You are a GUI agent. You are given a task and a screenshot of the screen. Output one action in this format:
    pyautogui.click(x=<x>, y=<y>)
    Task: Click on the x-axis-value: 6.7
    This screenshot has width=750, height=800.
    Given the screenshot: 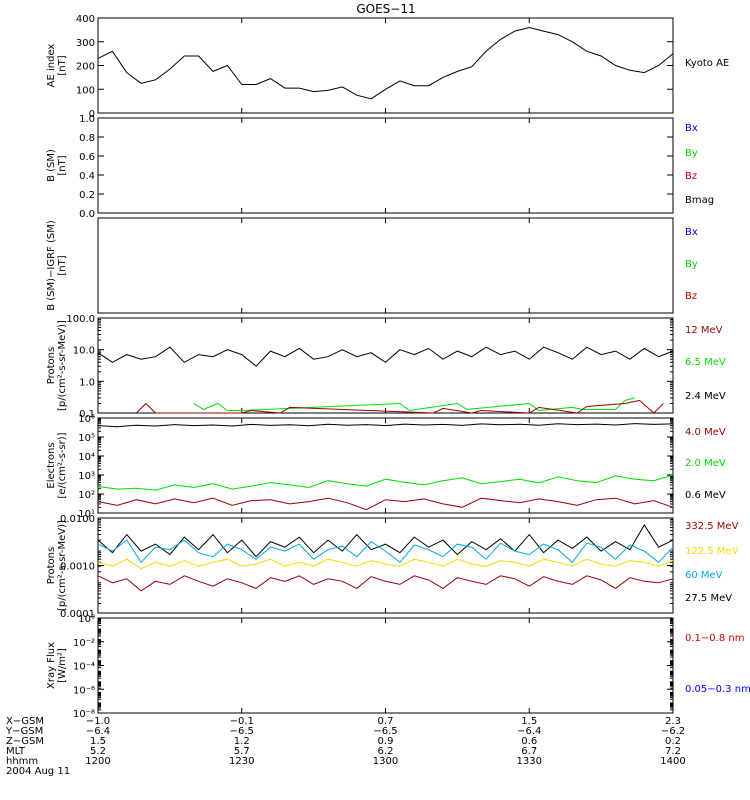 What is the action you would take?
    pyautogui.click(x=529, y=751)
    